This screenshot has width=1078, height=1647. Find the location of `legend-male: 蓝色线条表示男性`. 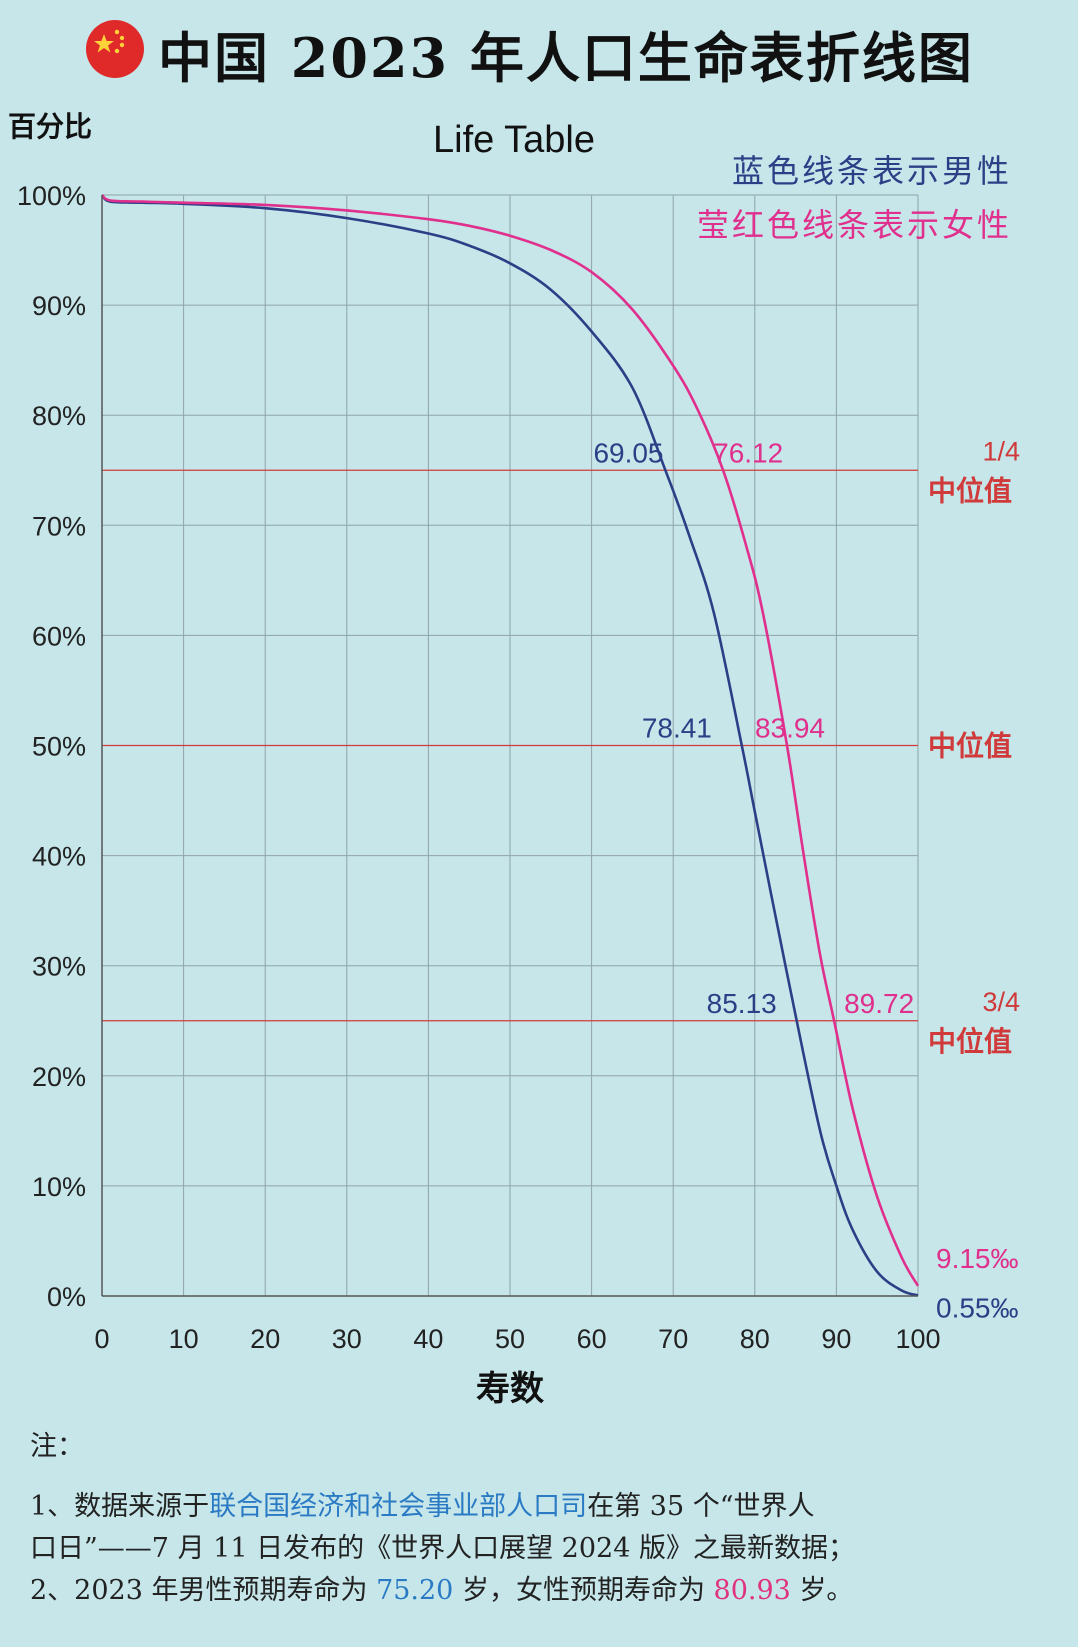

legend-male: 蓝色线条表示男性 is located at coordinates (872, 171).